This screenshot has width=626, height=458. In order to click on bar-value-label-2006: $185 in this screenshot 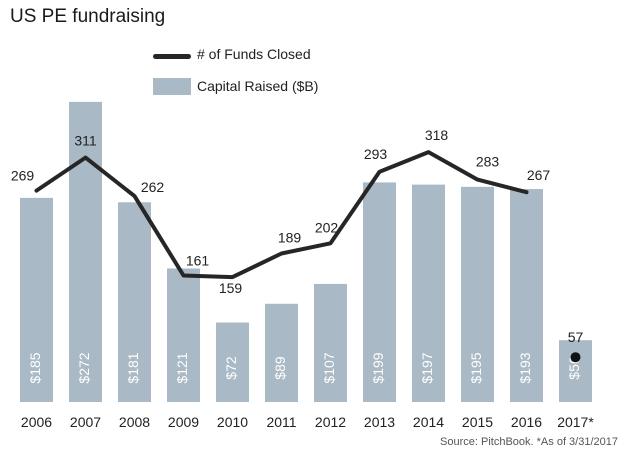, I will do `click(35, 367)`.